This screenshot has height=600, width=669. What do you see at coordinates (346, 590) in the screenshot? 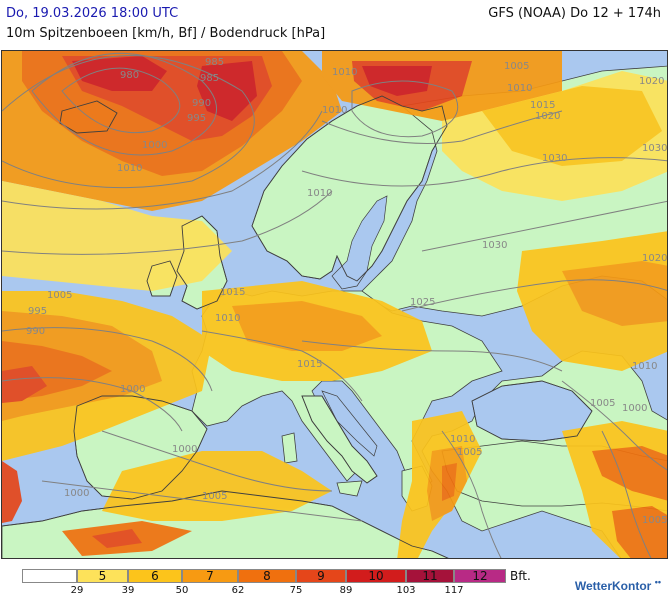
I see `legend-threshold: 89` at bounding box center [346, 590].